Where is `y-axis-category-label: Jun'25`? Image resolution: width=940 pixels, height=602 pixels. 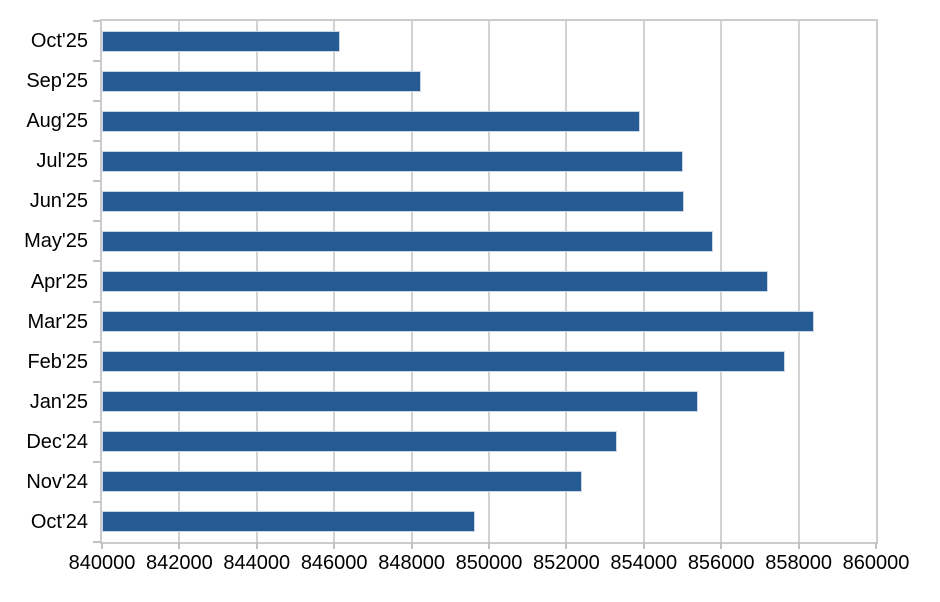
y-axis-category-label: Jun'25 is located at coordinates (58, 201).